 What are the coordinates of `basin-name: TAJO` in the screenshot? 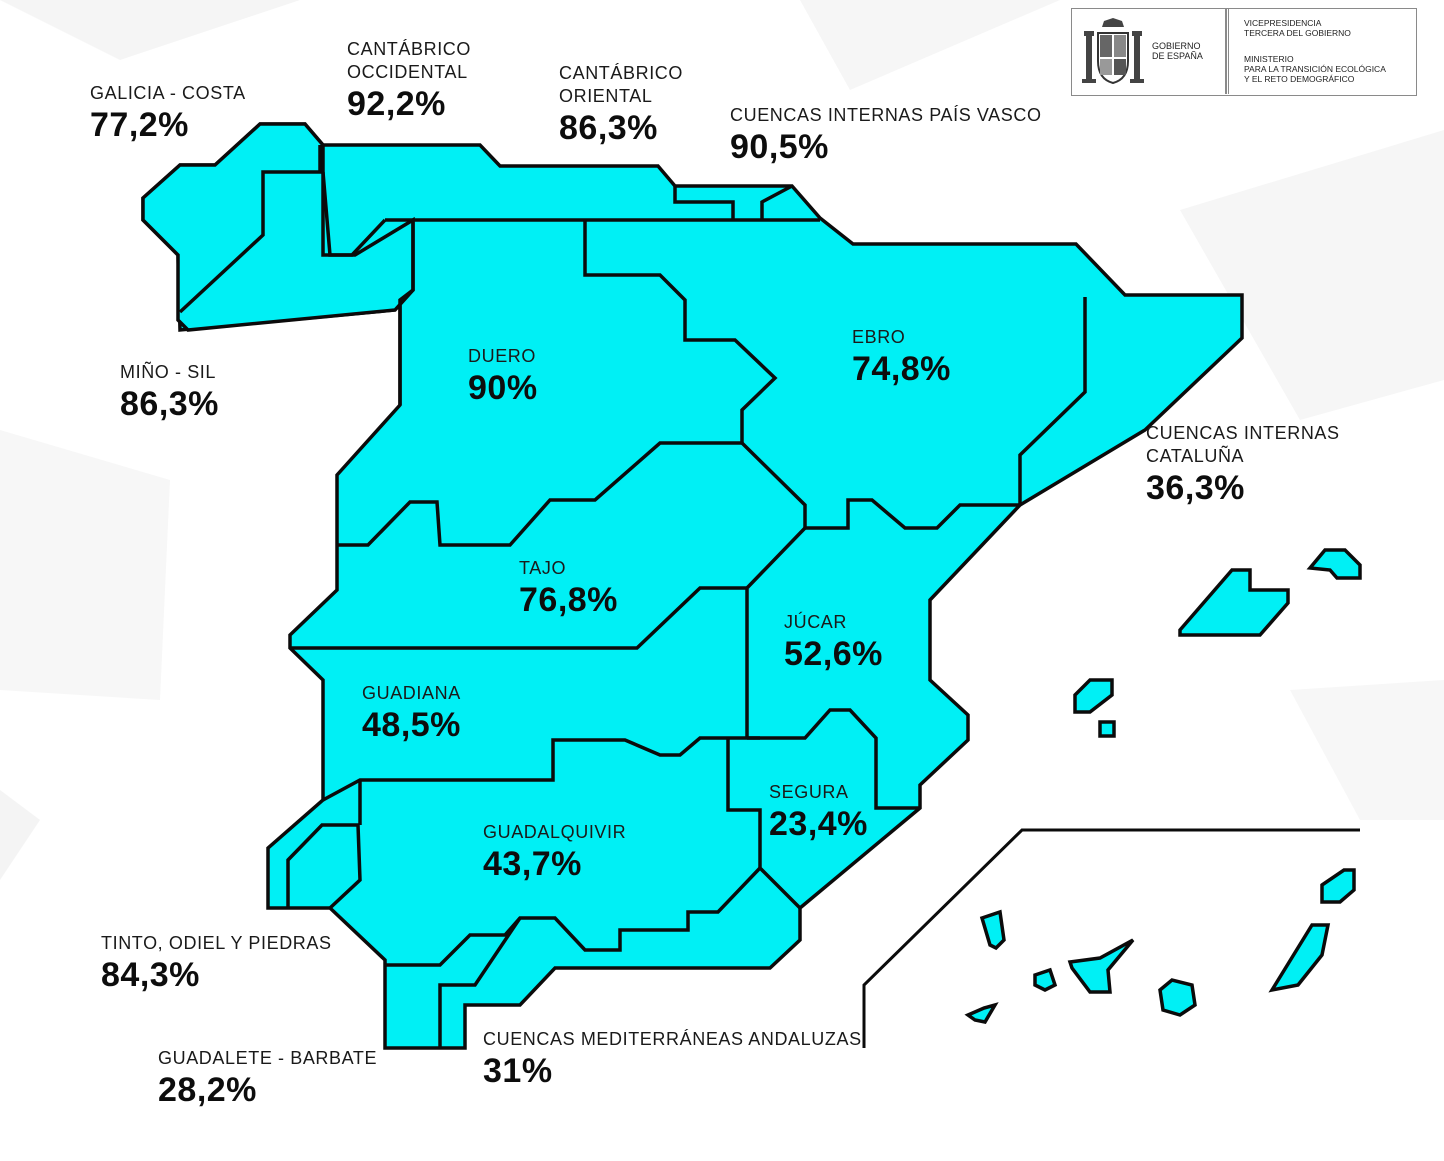 It's located at (543, 568).